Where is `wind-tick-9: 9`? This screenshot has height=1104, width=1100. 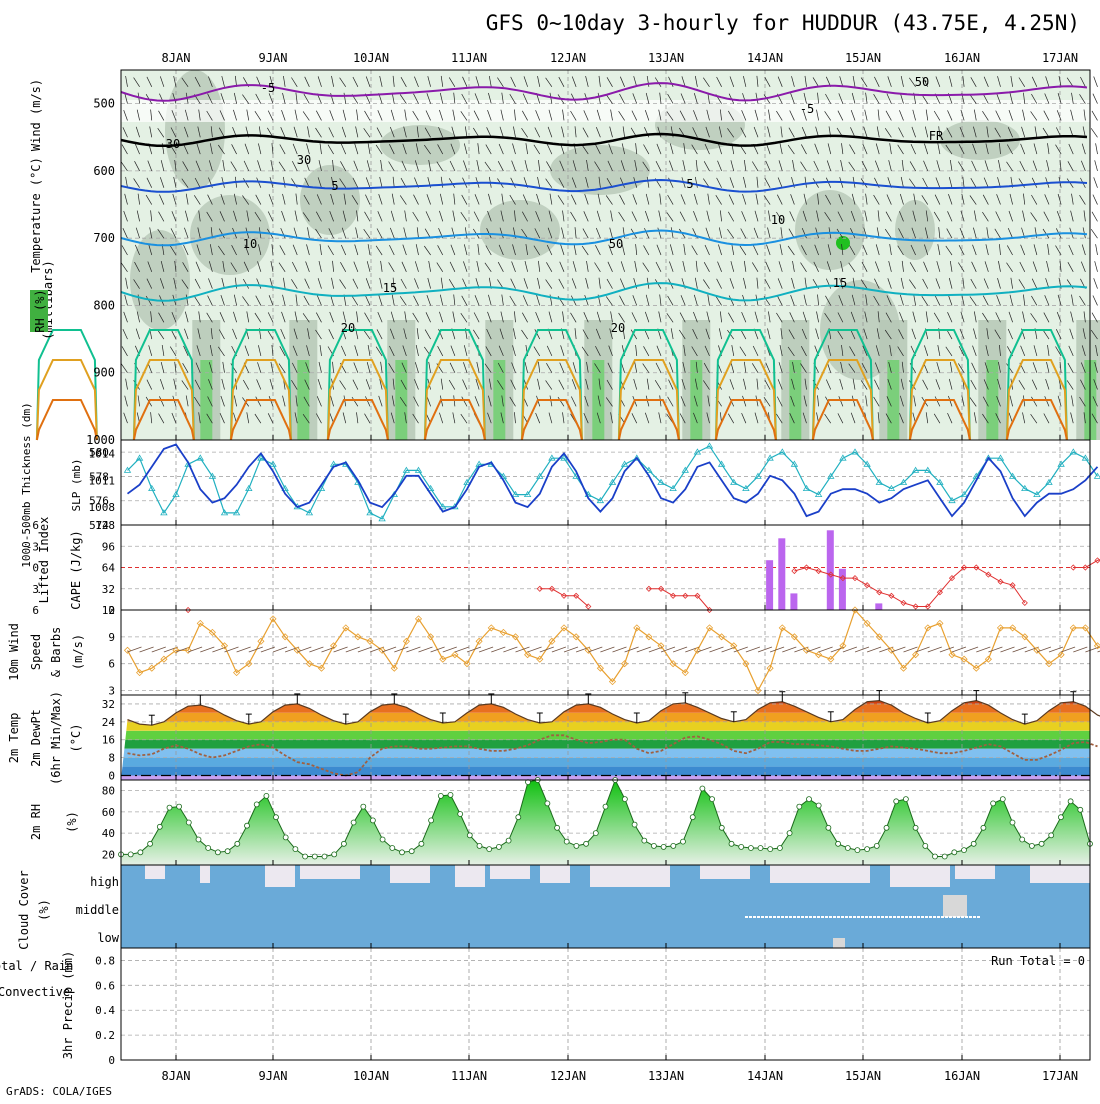
wind-tick-9: 9 is located at coordinates (111, 637).